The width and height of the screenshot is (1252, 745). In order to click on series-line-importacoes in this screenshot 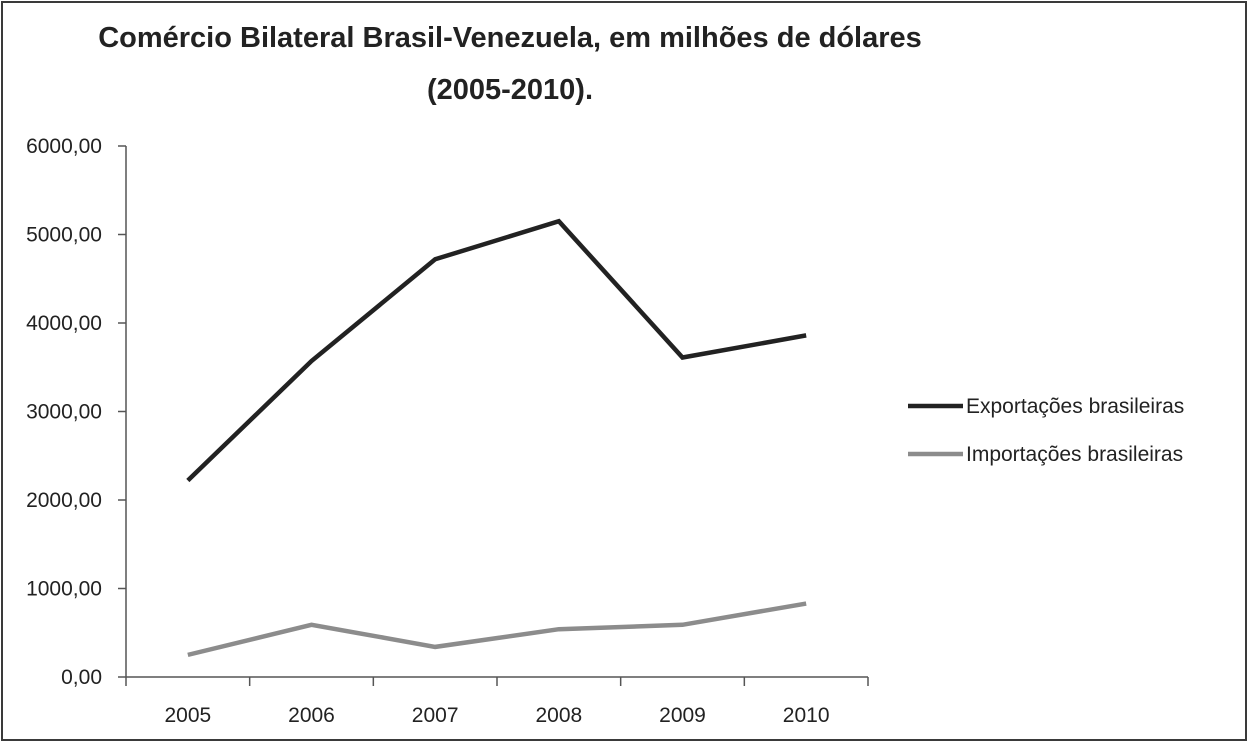, I will do `click(497, 629)`.